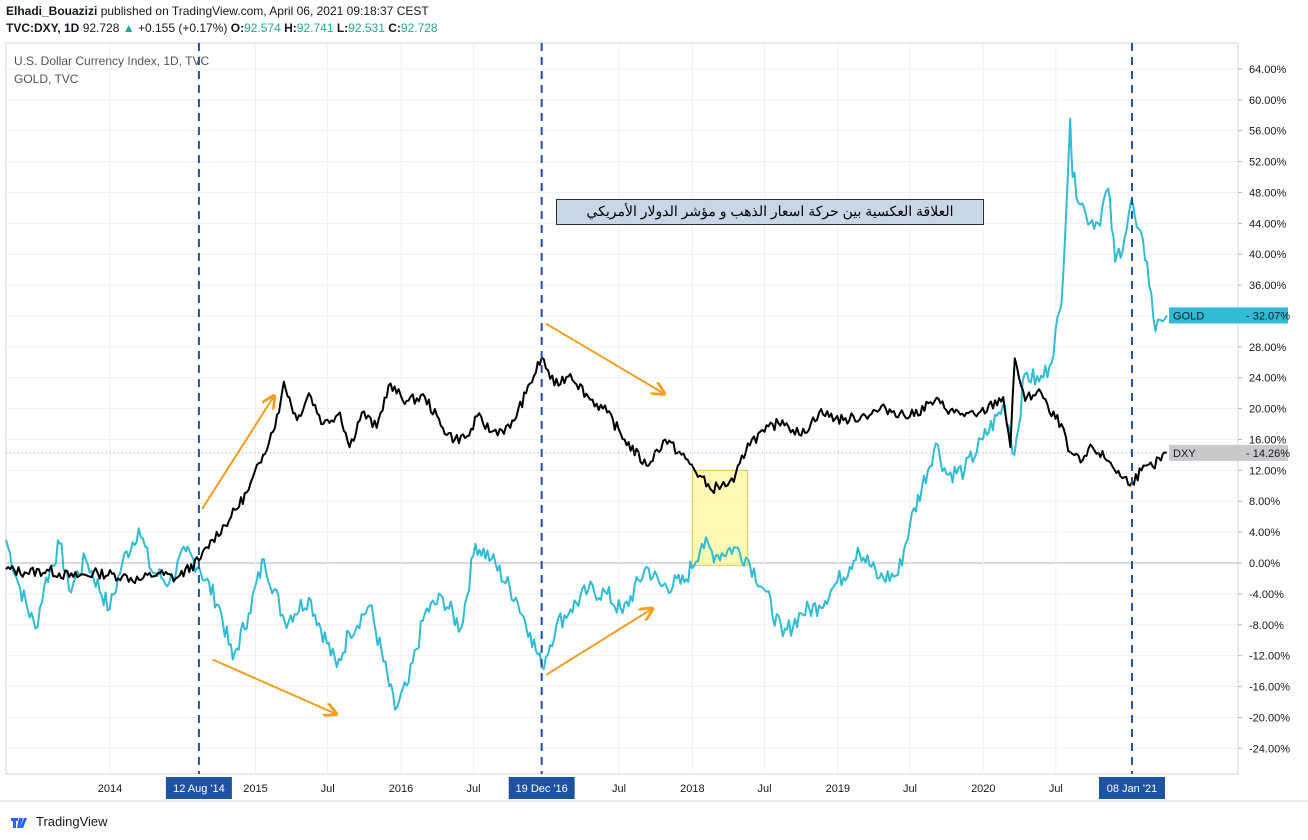 This screenshot has width=1308, height=840. I want to click on y-tick-label: -20.00%, so click(1269, 718).